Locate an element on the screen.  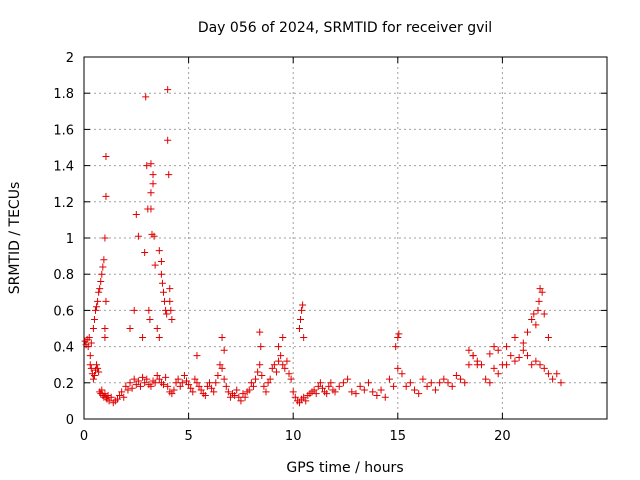
y-tick-label: 0.8 is located at coordinates (63, 275).